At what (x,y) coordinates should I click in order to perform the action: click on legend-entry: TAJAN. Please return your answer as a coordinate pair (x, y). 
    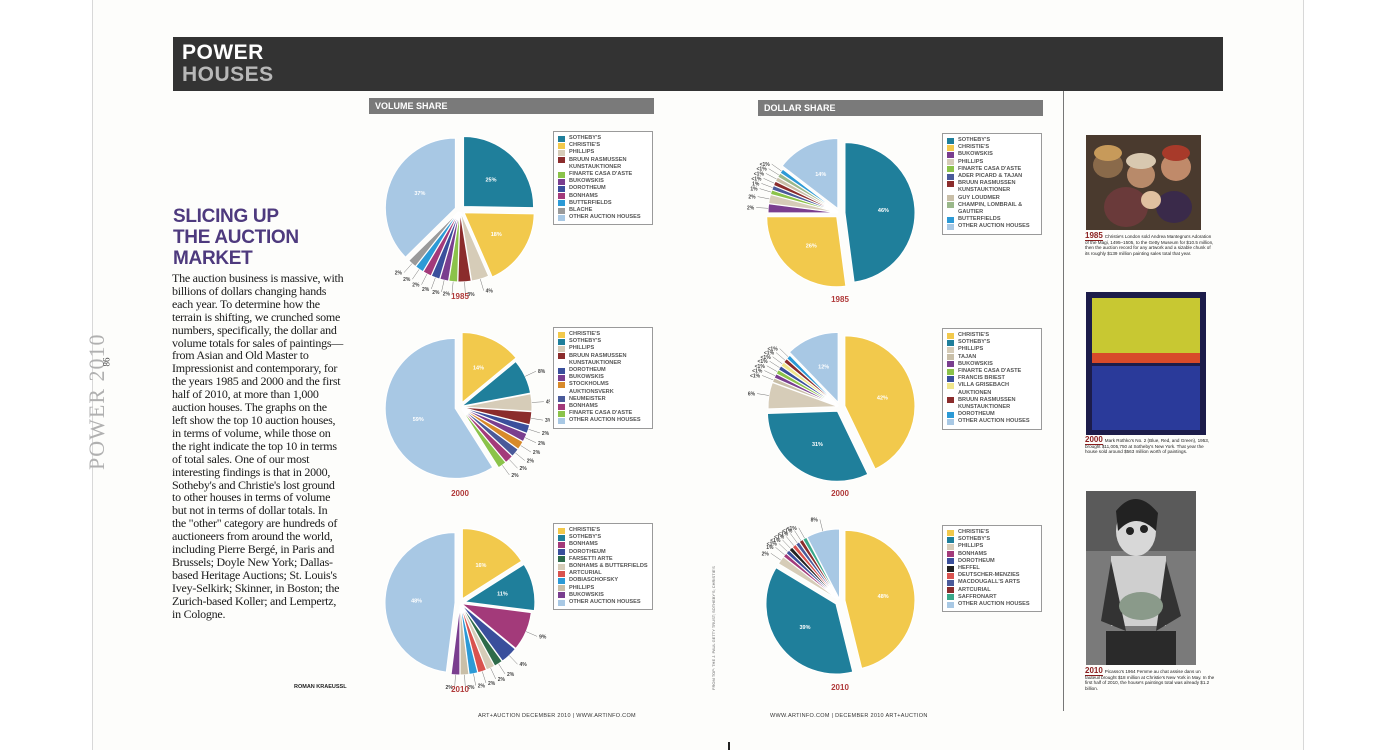
    Looking at the image, I should click on (992, 357).